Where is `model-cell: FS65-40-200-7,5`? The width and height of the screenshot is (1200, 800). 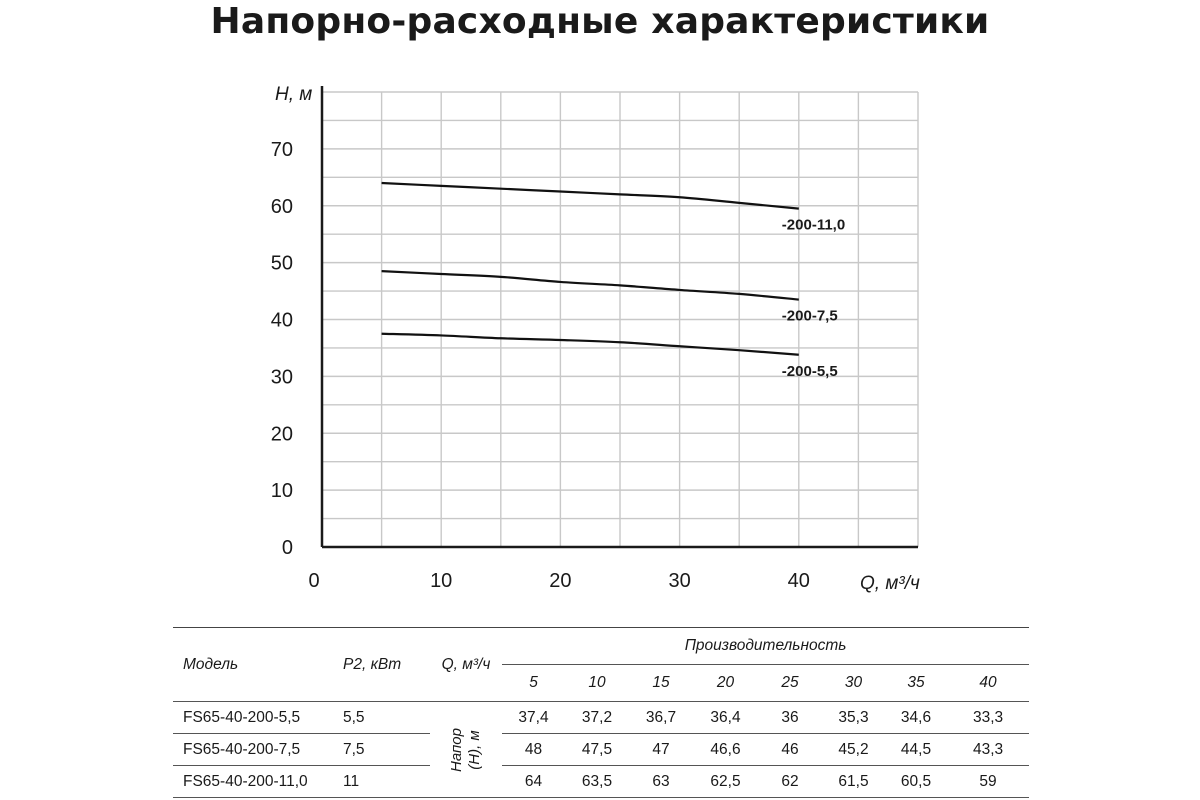
model-cell: FS65-40-200-7,5 is located at coordinates (254, 749).